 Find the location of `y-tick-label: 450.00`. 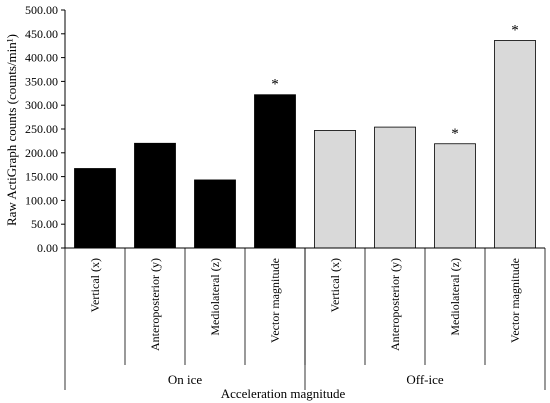

y-tick-label: 450.00 is located at coordinates (41, 34).